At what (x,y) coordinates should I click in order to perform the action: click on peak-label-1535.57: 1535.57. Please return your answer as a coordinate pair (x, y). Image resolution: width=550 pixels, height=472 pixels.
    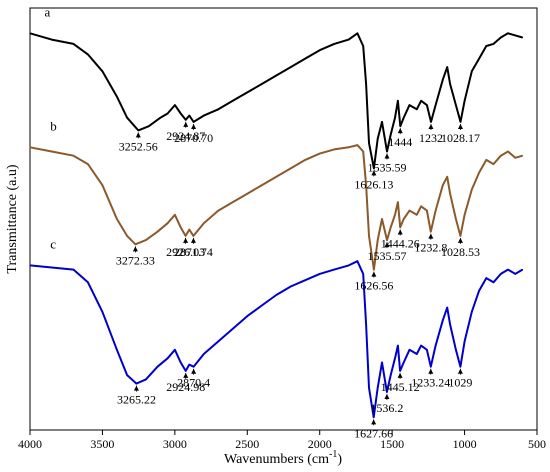
    Looking at the image, I should click on (386, 256).